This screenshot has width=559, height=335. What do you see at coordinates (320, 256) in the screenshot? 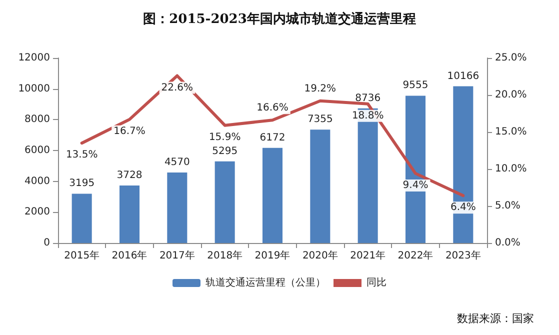
I see `x-tick-label: 2020年` at bounding box center [320, 256].